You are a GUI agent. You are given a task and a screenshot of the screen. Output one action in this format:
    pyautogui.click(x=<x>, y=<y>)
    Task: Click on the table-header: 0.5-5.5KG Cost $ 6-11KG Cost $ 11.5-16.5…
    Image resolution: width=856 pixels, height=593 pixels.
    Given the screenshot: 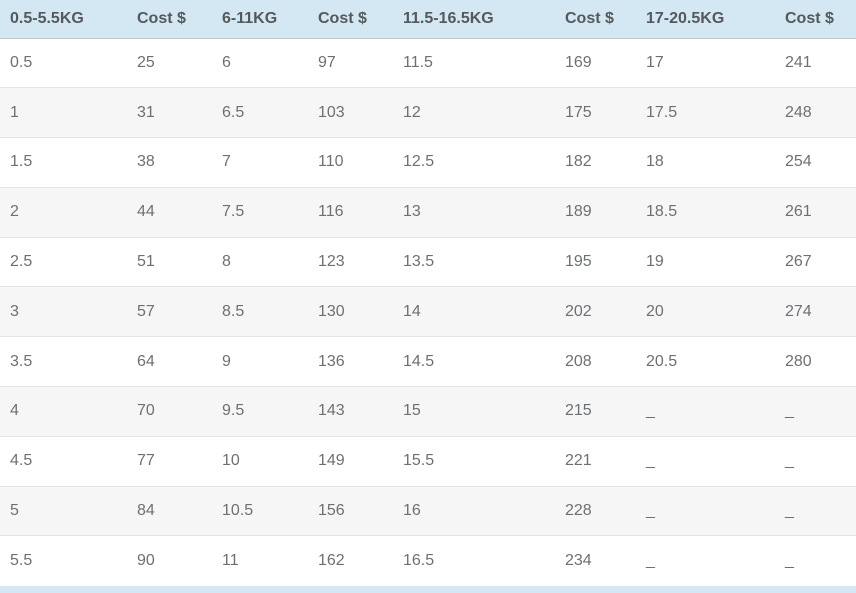 What is the action you would take?
    pyautogui.click(x=428, y=19)
    